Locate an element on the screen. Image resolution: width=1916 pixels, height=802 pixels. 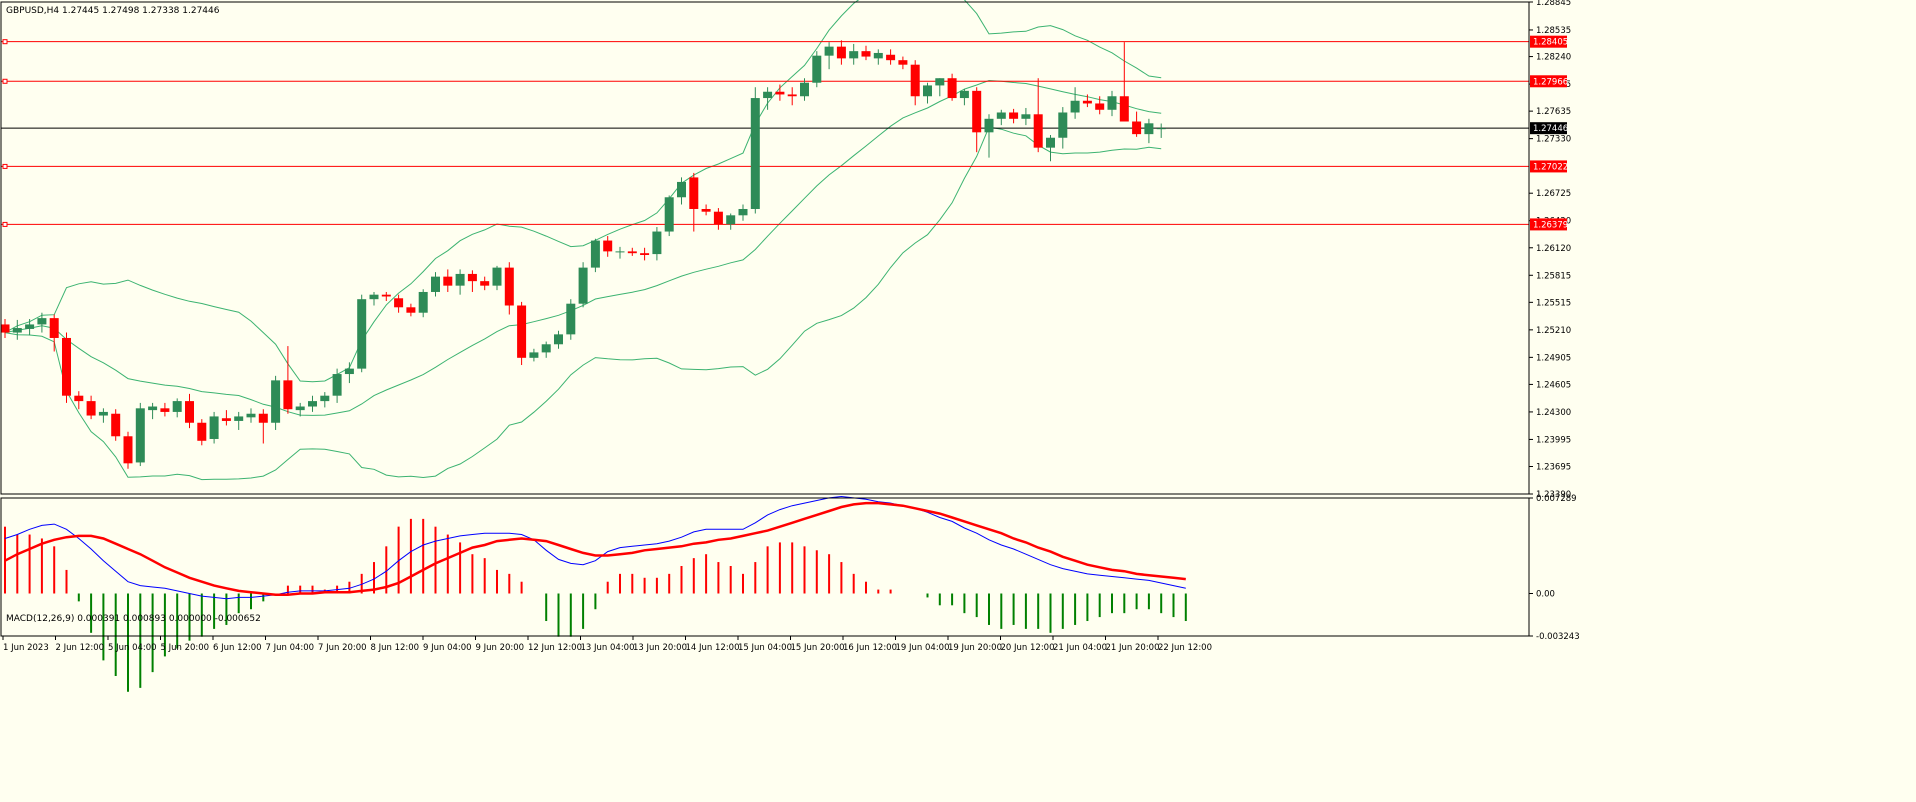
y-tick-label: 1.25515 is located at coordinates (1553, 303).